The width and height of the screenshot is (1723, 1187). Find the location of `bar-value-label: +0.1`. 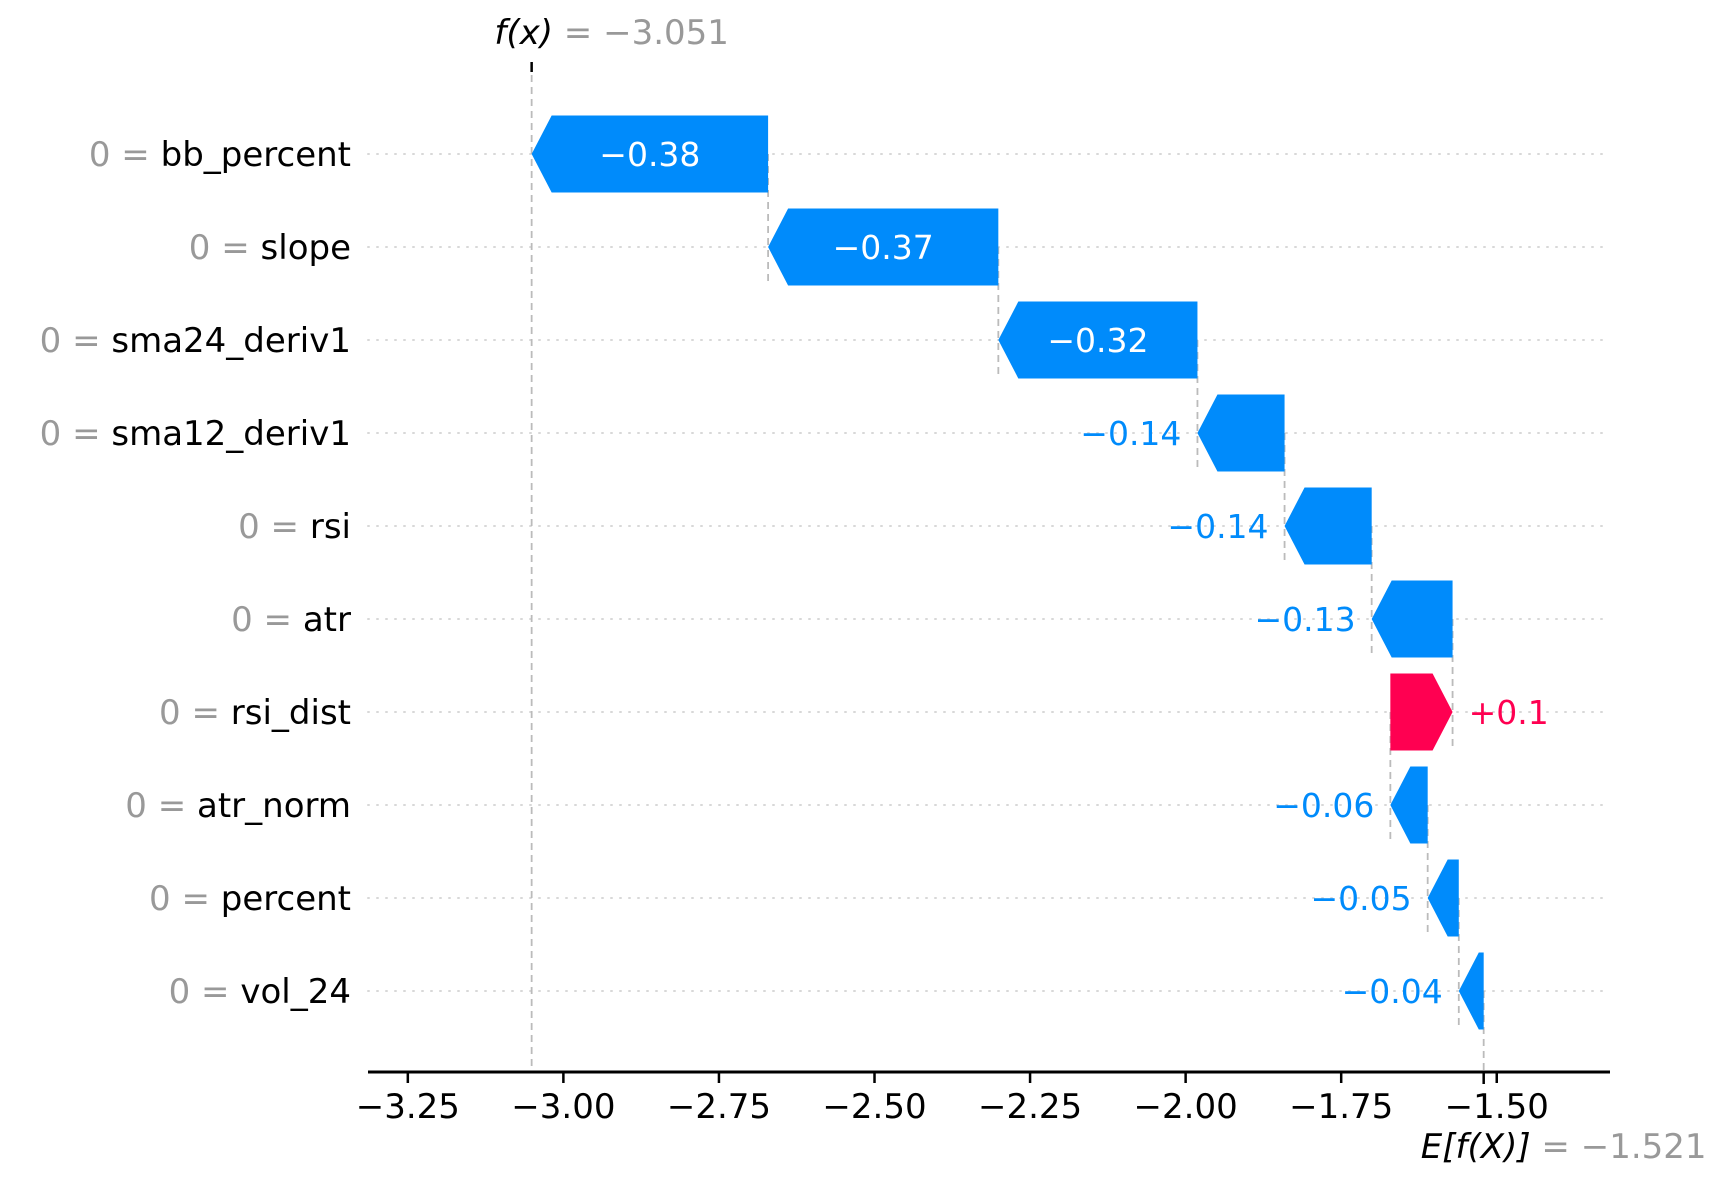

bar-value-label: +0.1 is located at coordinates (1509, 712).